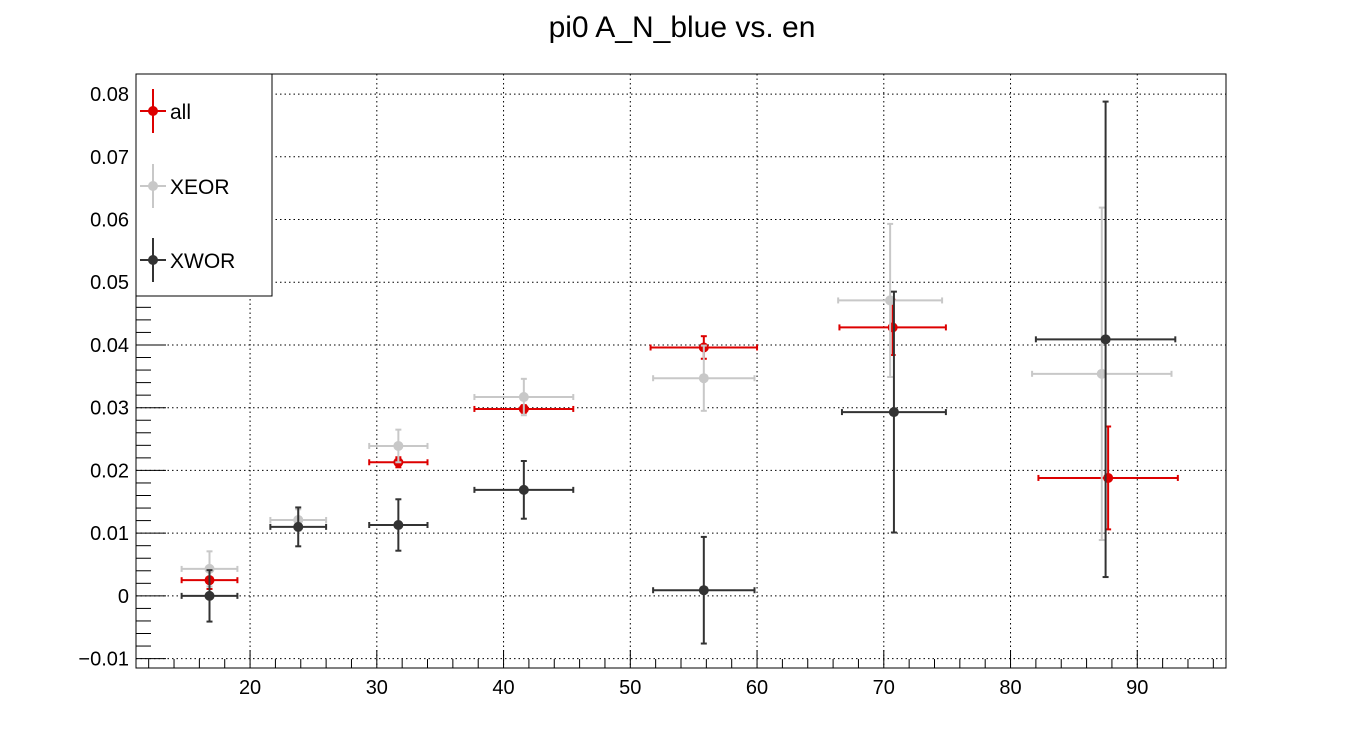 Image resolution: width=1362 pixels, height=742 pixels. Describe the element at coordinates (109, 95) in the screenshot. I see `y-tick-label: 0.08` at that location.